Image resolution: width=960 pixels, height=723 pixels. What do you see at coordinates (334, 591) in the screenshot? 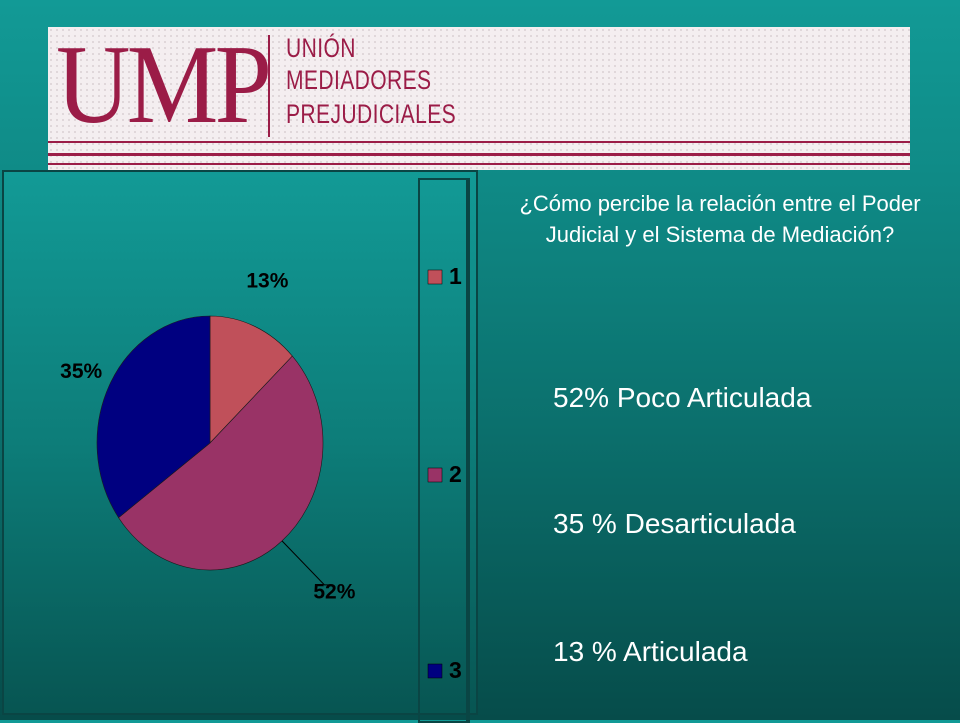
I see `data-label-2: 52%` at bounding box center [334, 591].